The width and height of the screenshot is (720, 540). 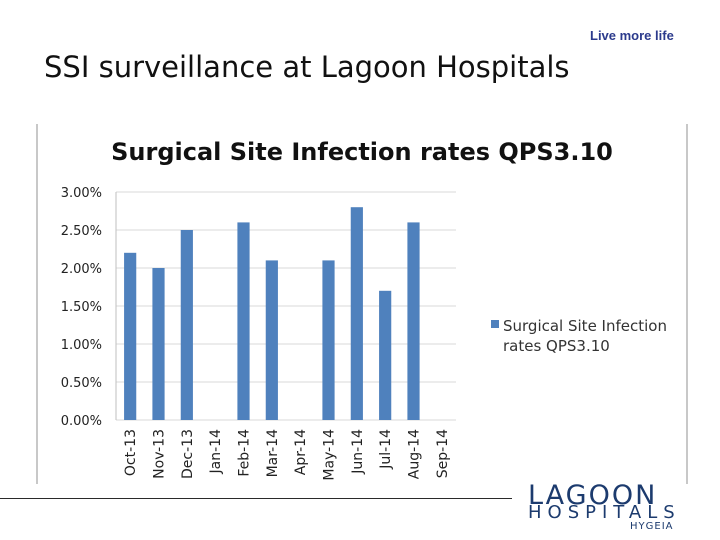 I want to click on y-axis: 0.00% 0.50% 1.00% 1.50% 2.00% 2.50% 3.00%, so click(x=89, y=307).